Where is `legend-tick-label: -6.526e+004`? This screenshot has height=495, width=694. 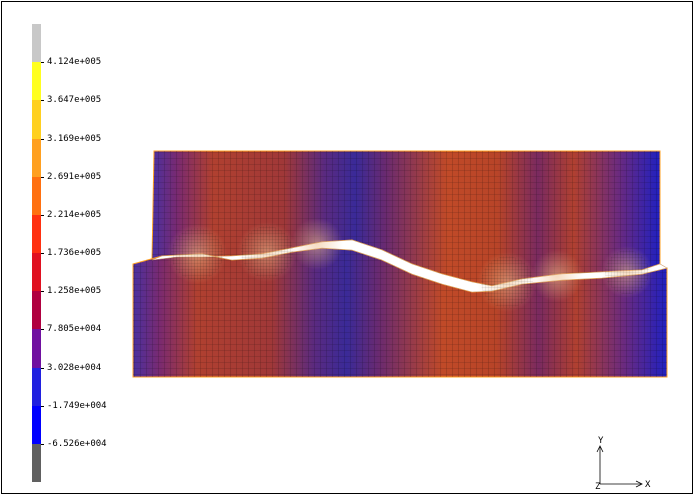 legend-tick-label: -6.526e+004 is located at coordinates (77, 443).